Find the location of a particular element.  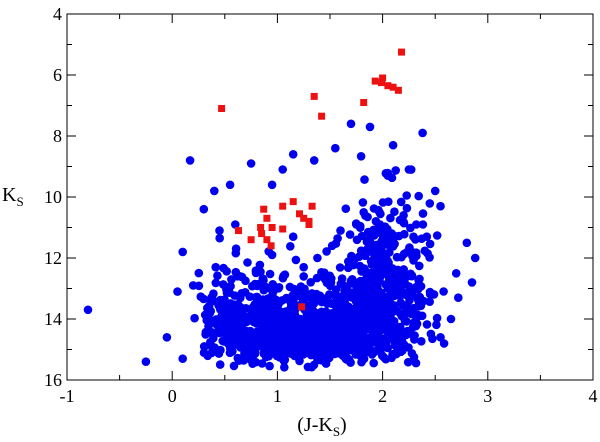

y-tick-label: 8 is located at coordinates (57, 136).